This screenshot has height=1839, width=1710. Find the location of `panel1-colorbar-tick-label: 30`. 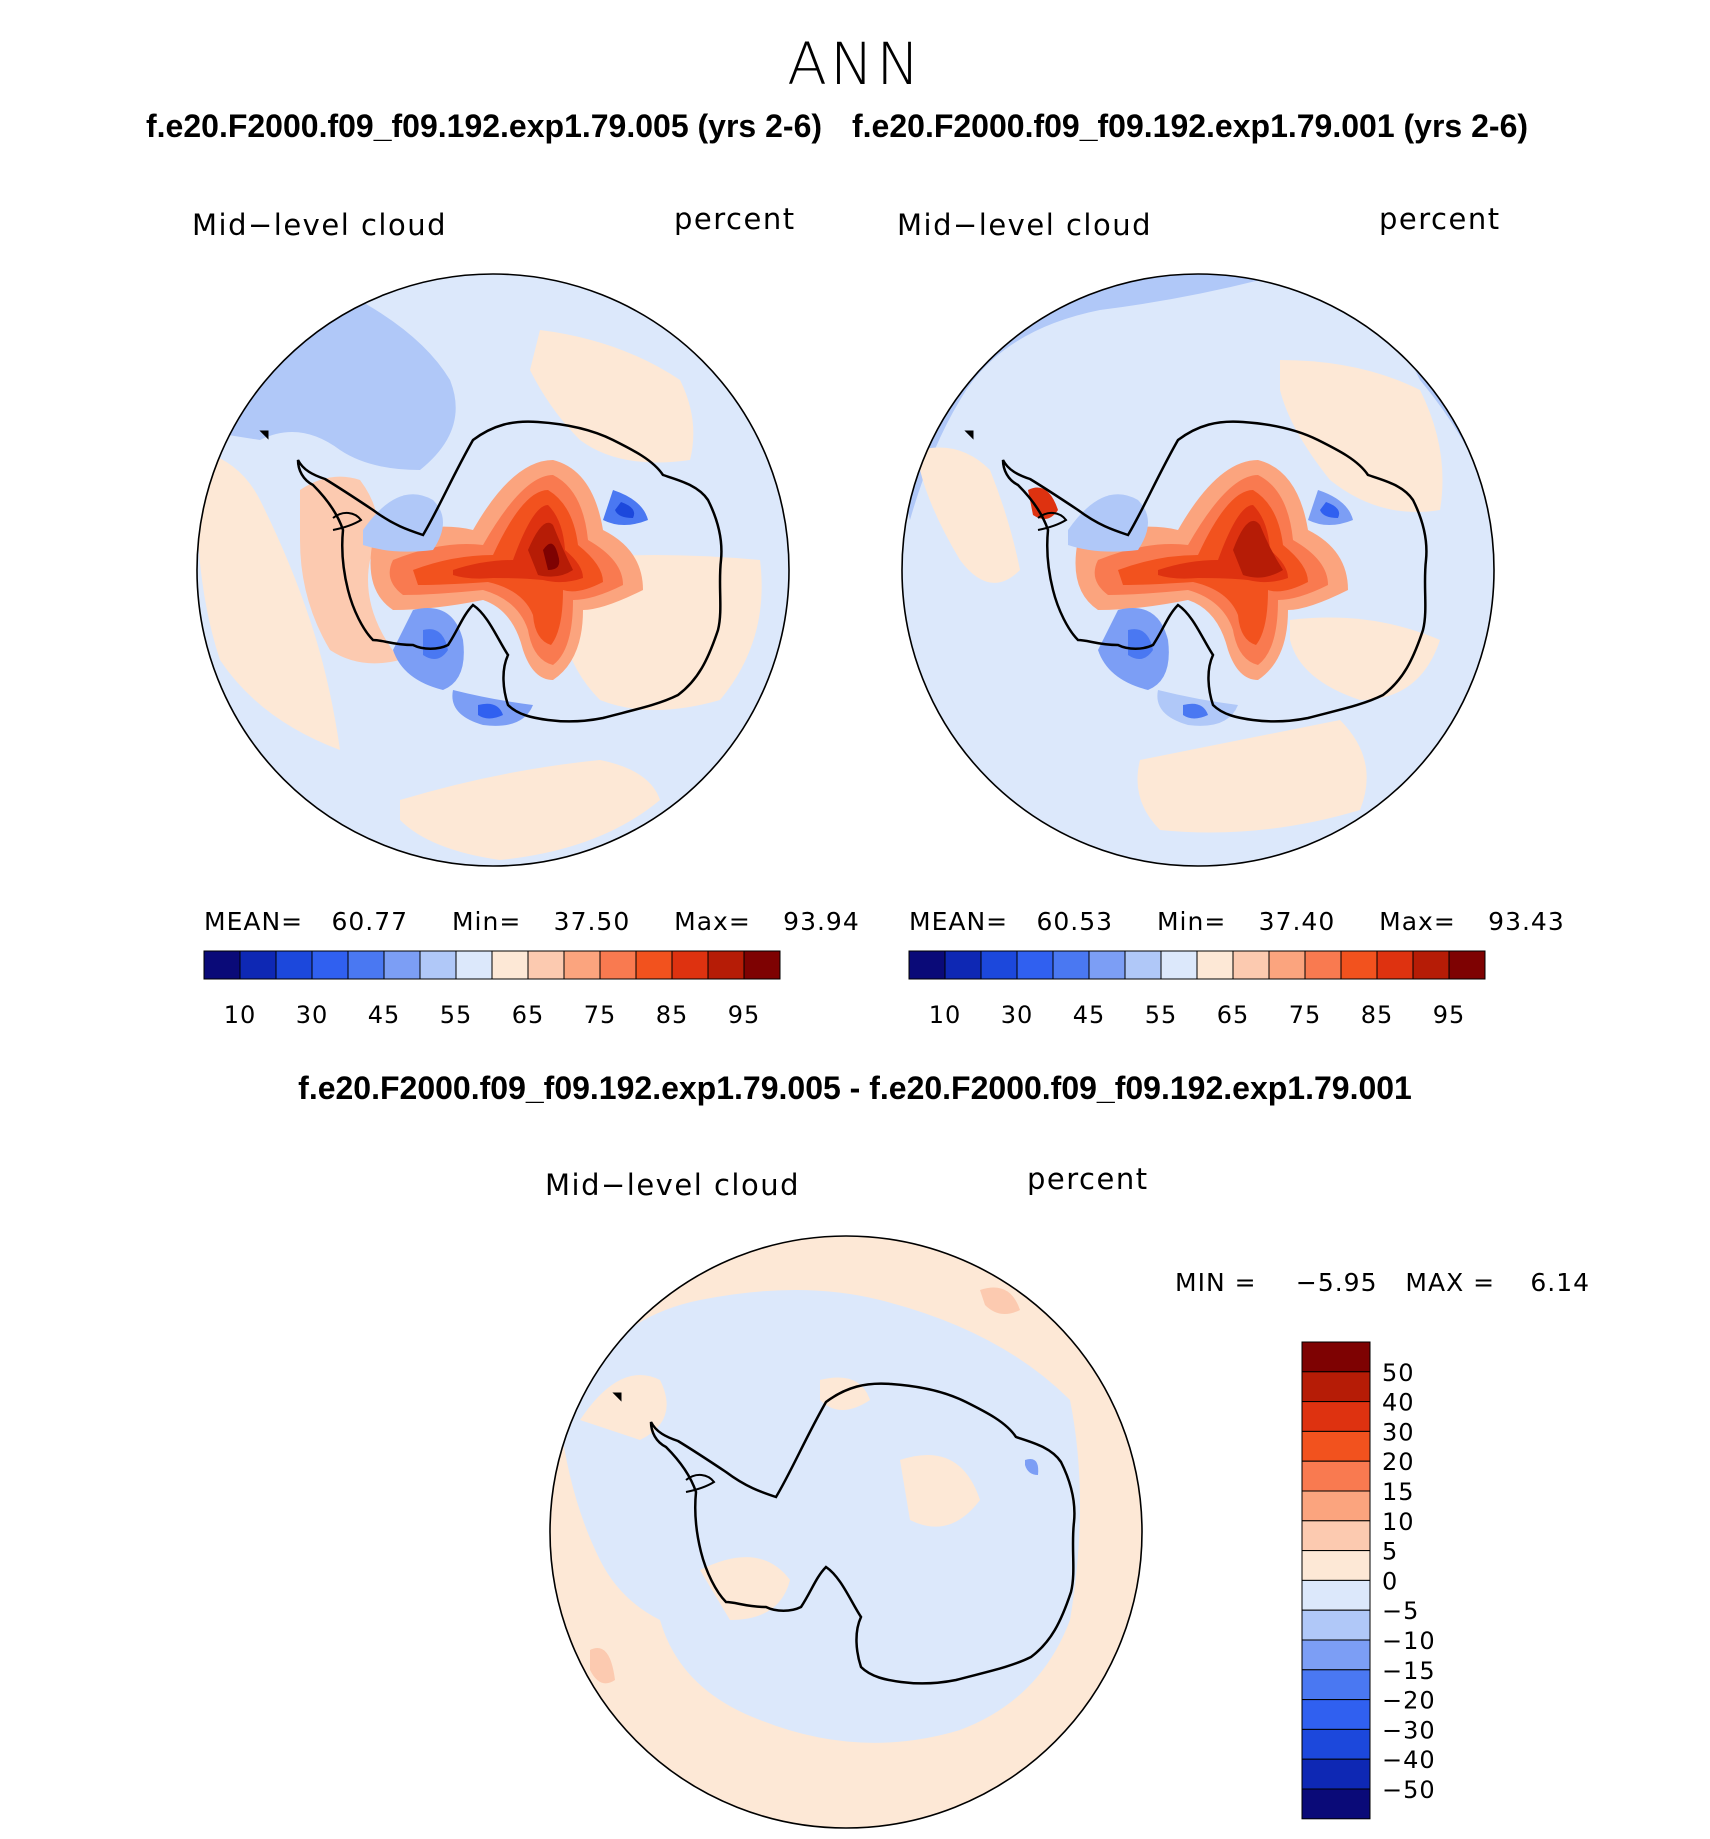

panel1-colorbar-tick-label: 30 is located at coordinates (312, 1015).